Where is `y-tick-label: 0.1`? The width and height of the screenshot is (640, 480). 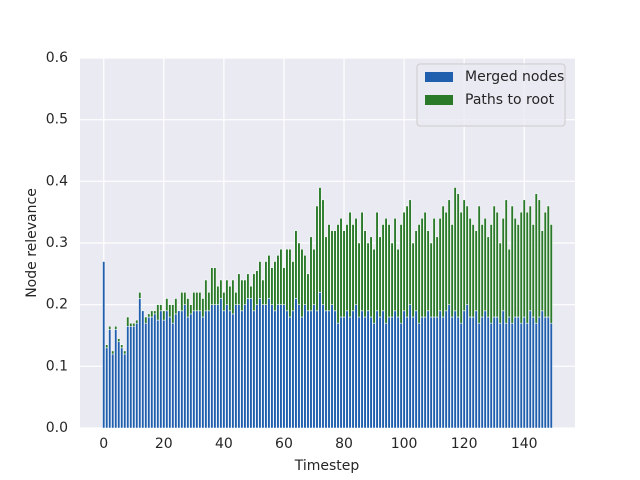 y-tick-label: 0.1 is located at coordinates (57, 366).